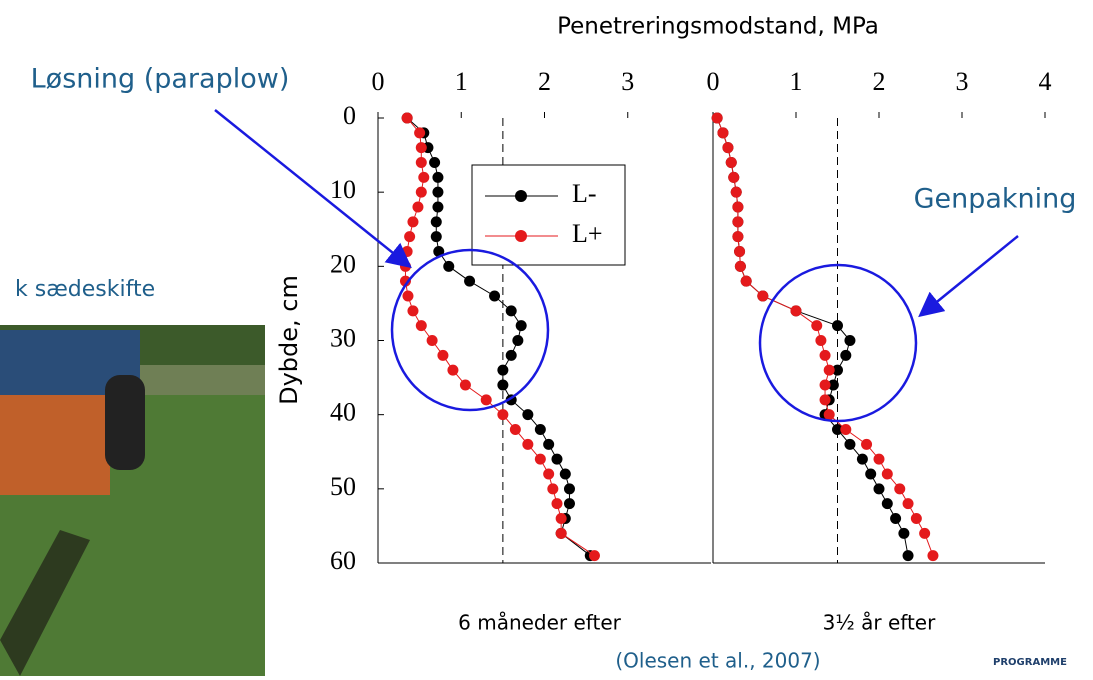 The height and width of the screenshot is (680, 1093). I want to click on y-tick-label: 30, so click(343, 337).